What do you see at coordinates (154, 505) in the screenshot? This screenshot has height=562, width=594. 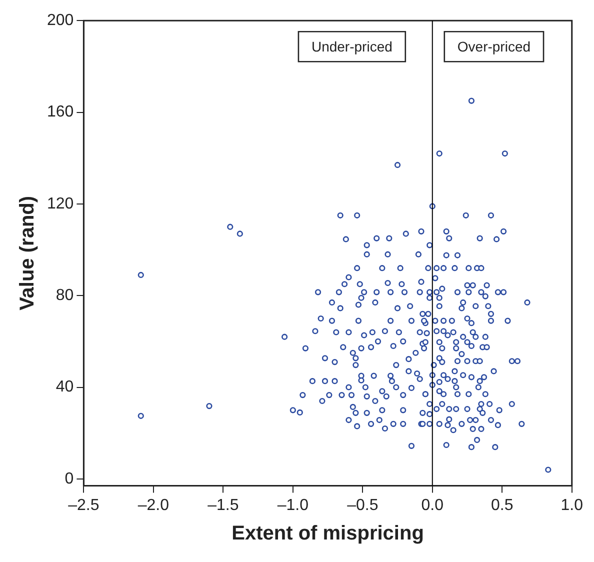 I see `x-tick-label: –2.0` at bounding box center [154, 505].